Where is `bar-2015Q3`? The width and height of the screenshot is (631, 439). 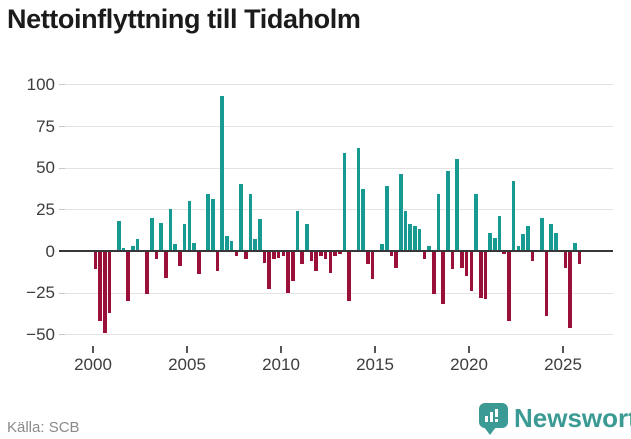 bar-2015Q3 is located at coordinates (386, 218).